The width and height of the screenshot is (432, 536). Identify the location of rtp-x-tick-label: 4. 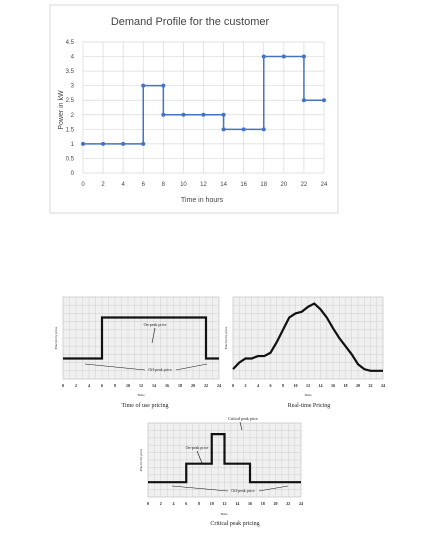
(258, 385).